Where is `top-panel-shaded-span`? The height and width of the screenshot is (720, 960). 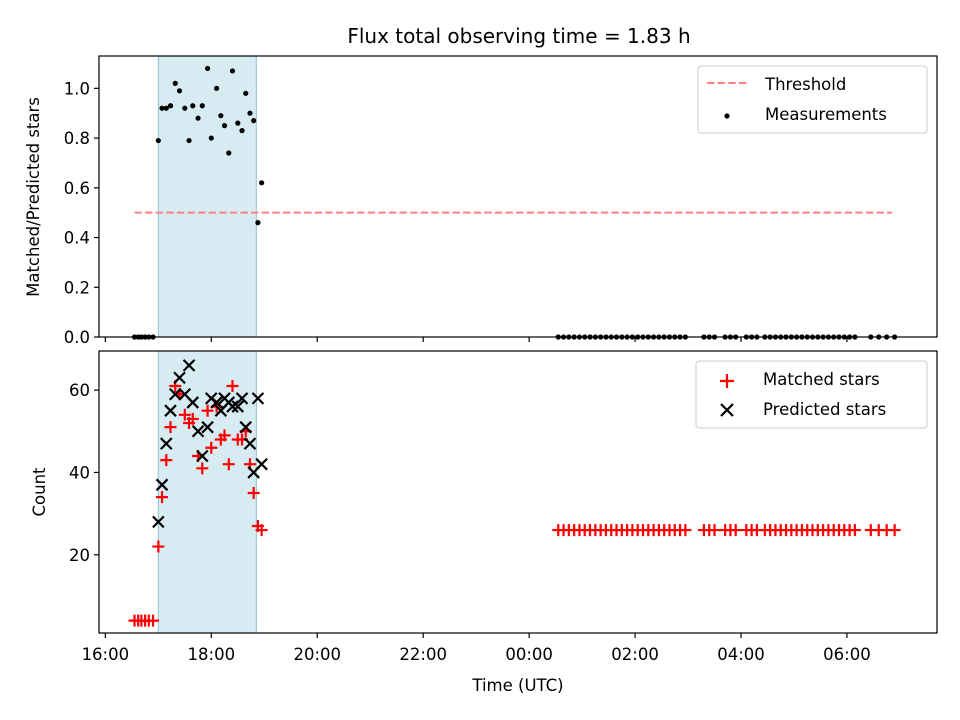
top-panel-shaded-span is located at coordinates (207, 196).